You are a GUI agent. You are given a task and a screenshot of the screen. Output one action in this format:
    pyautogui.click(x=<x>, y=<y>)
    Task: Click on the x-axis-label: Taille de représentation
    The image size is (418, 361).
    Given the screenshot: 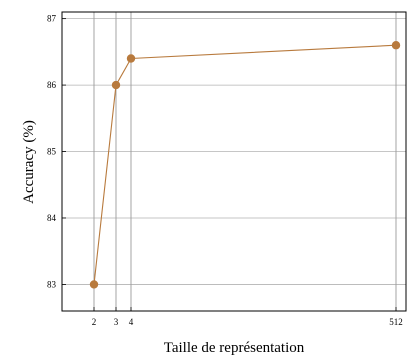 What is the action you would take?
    pyautogui.click(x=234, y=348)
    